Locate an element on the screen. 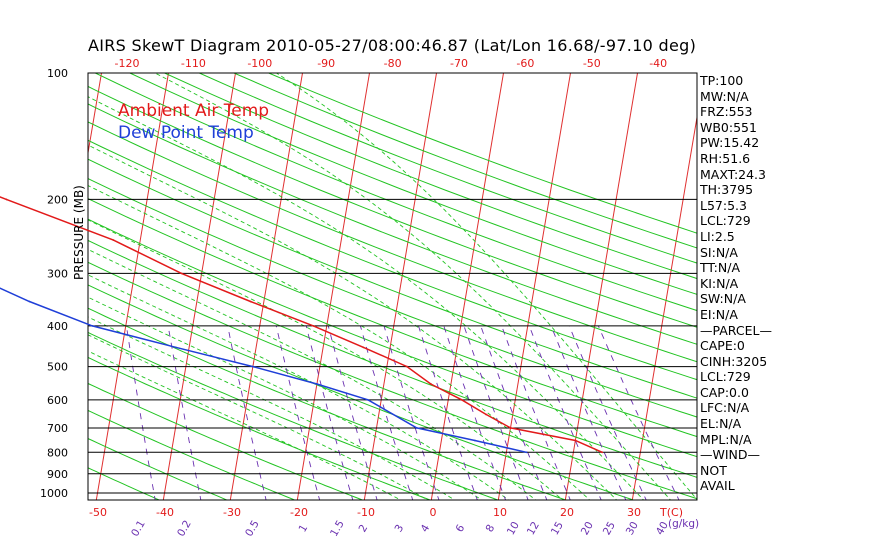  mixing-ratio-tick-label: 4 is located at coordinates (426, 528).